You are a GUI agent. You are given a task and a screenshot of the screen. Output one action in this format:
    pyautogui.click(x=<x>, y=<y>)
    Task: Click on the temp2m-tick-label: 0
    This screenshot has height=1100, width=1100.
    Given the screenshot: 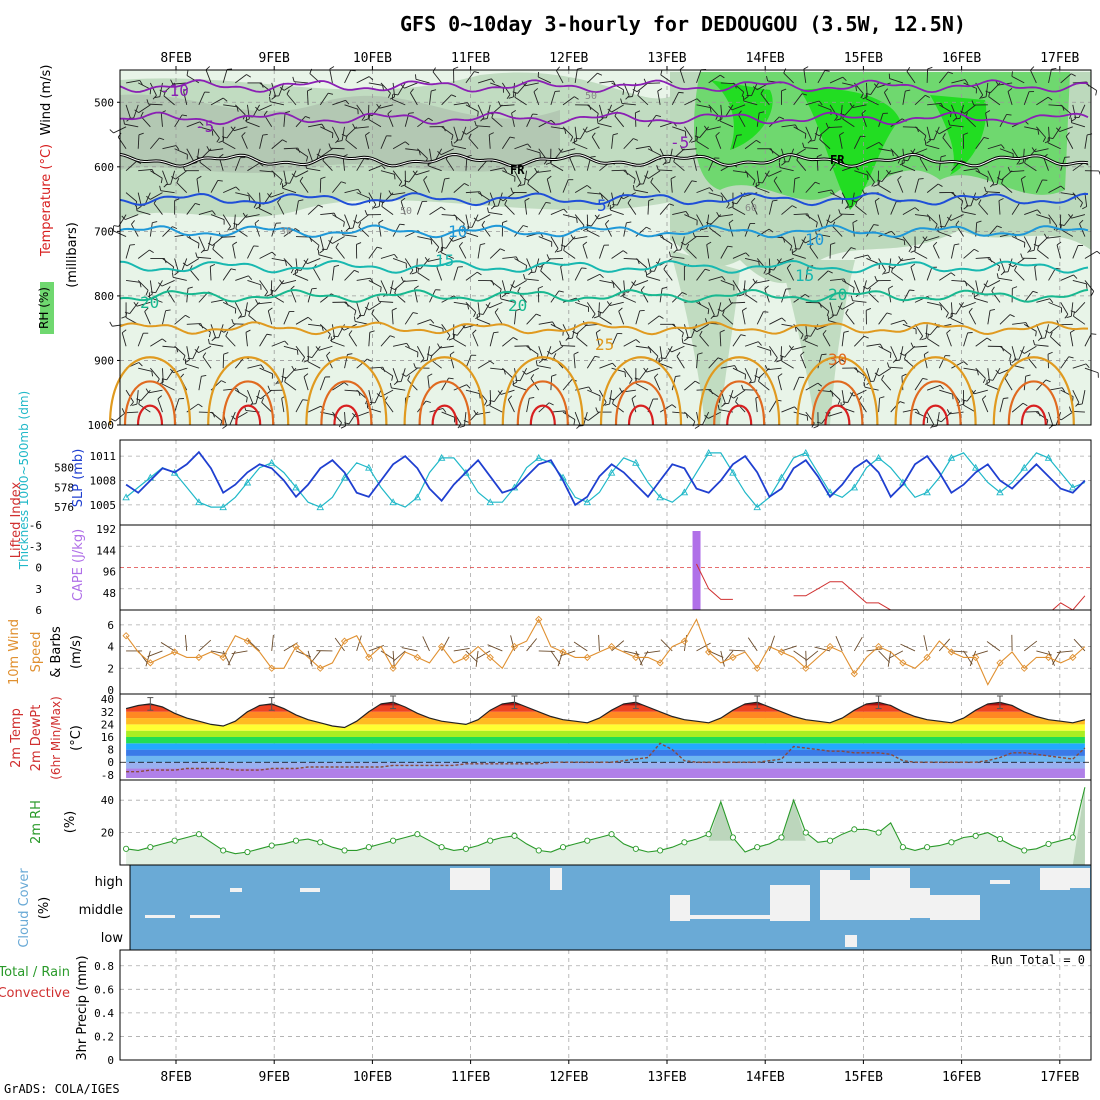 What is the action you would take?
    pyautogui.click(x=110, y=762)
    